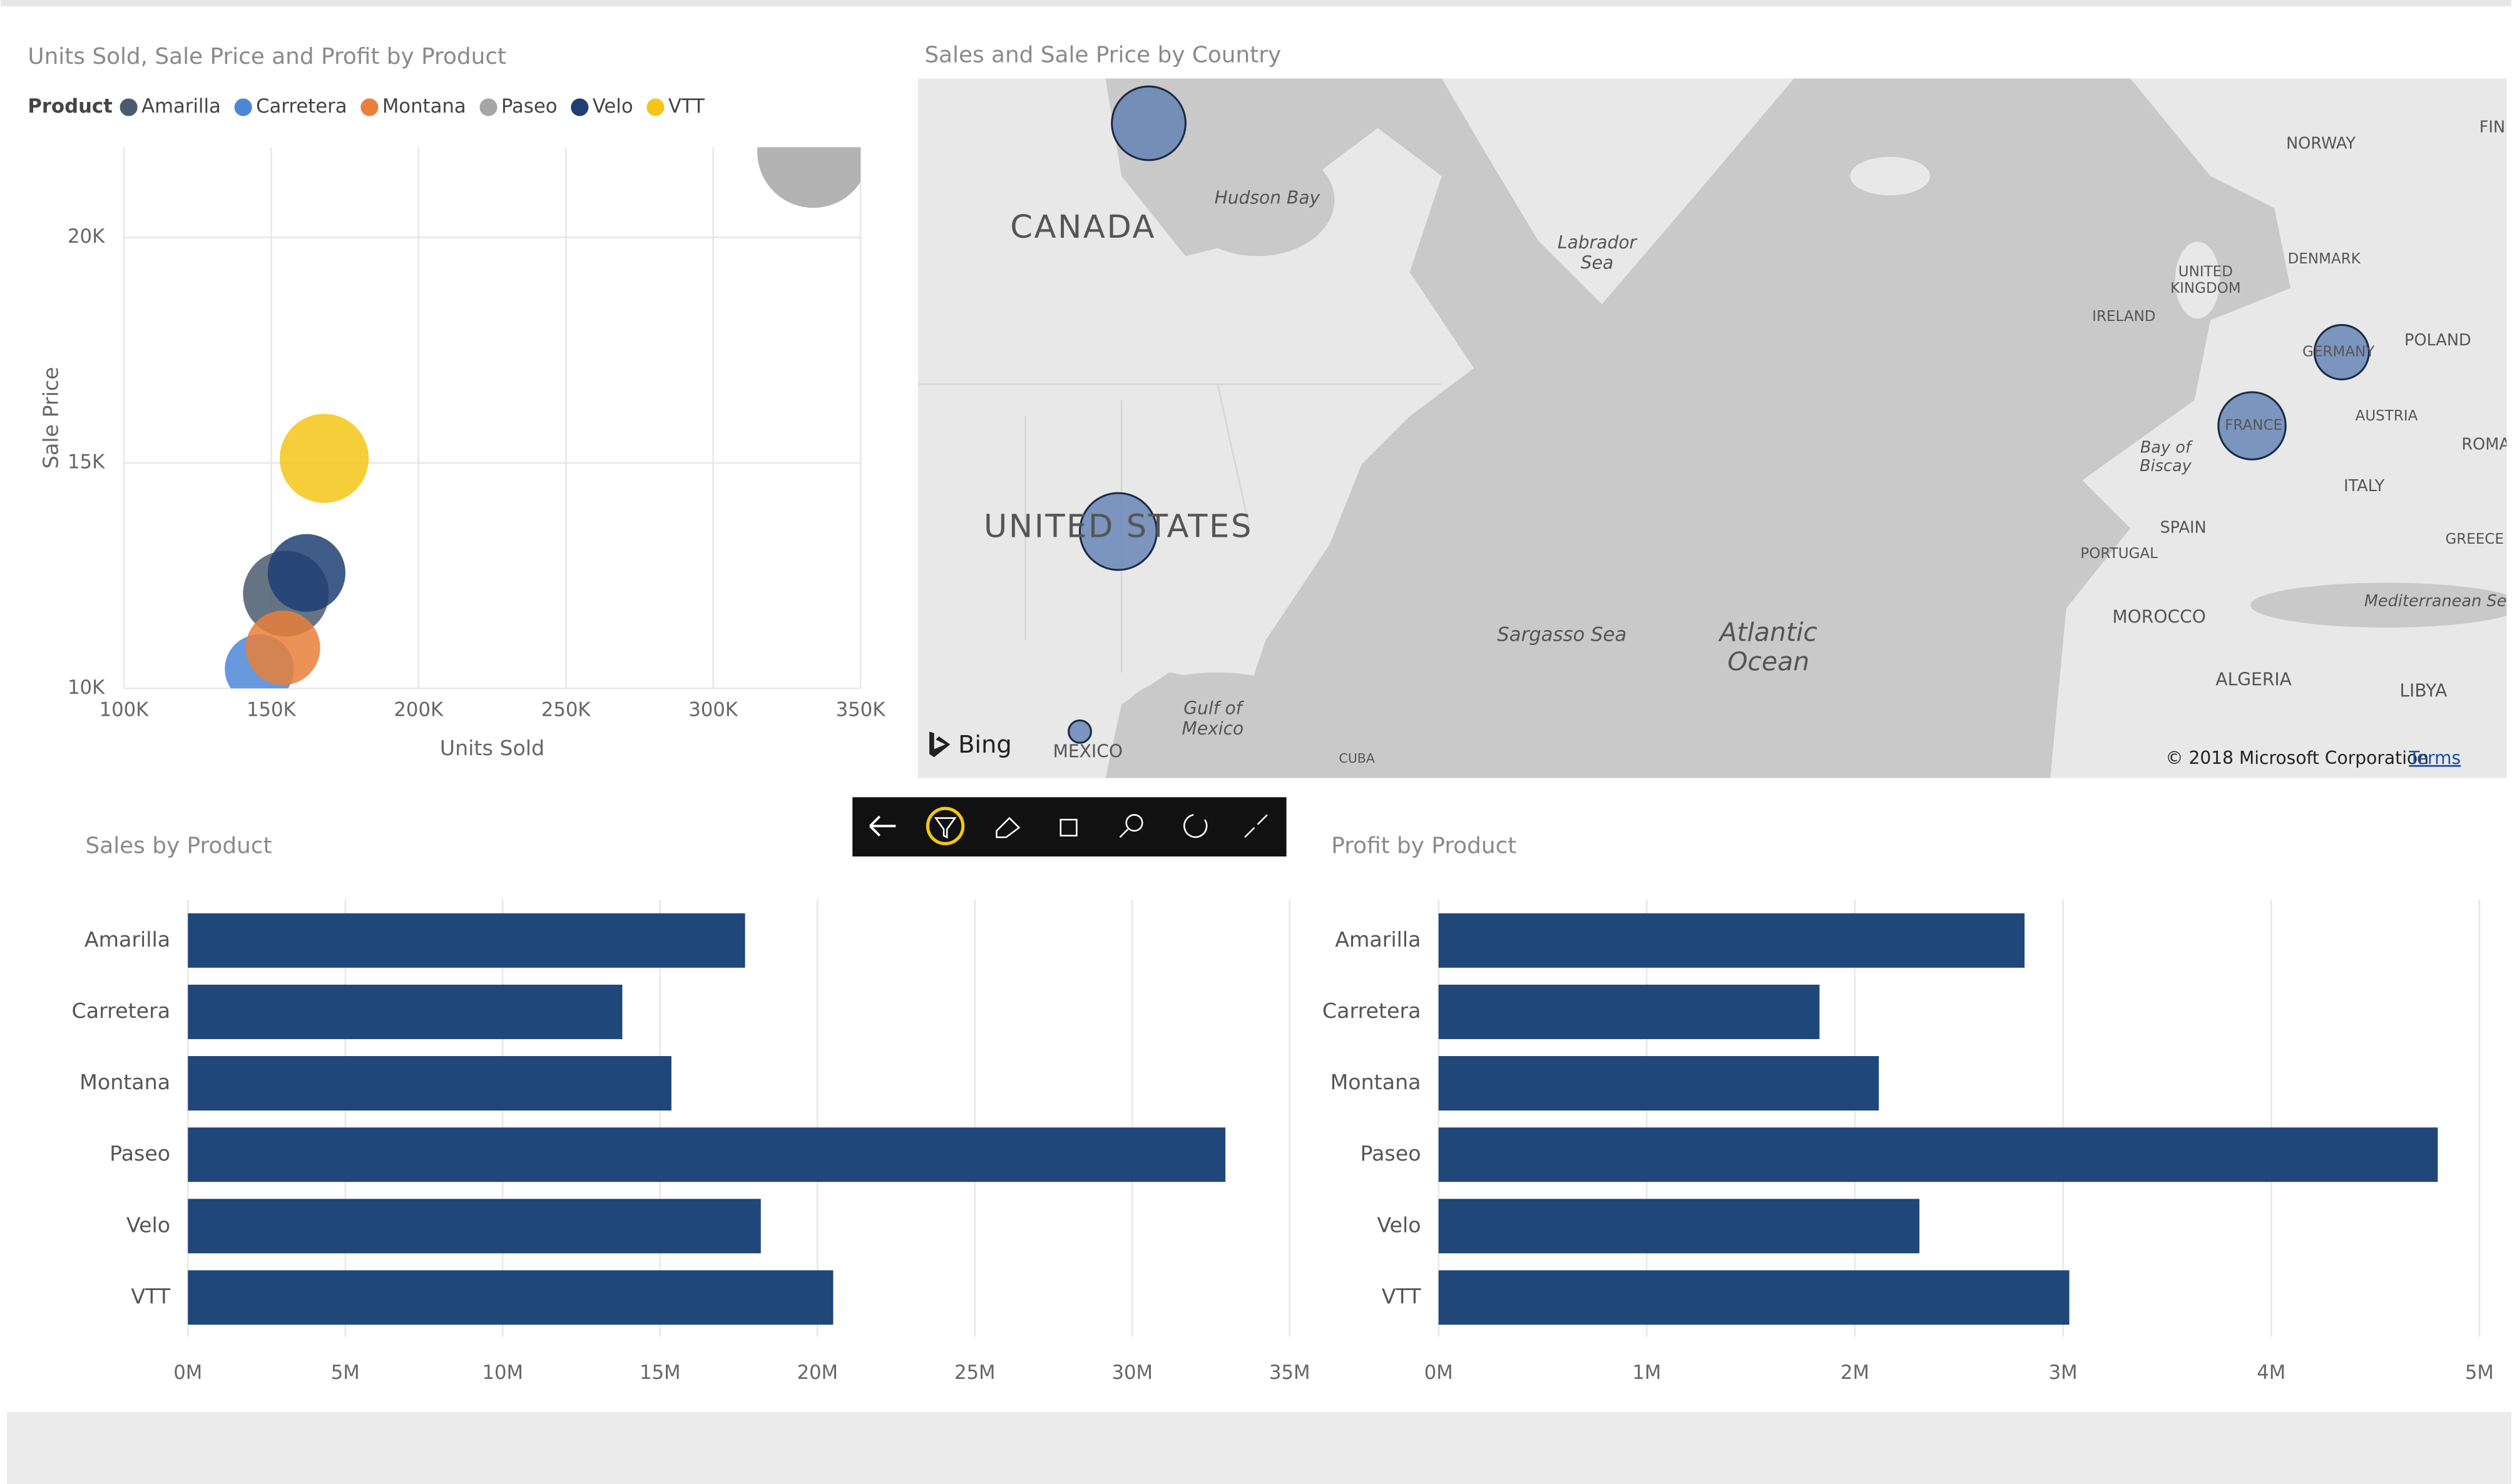  Describe the element at coordinates (2474, 539) in the screenshot. I see `map-label: GREECE` at that location.